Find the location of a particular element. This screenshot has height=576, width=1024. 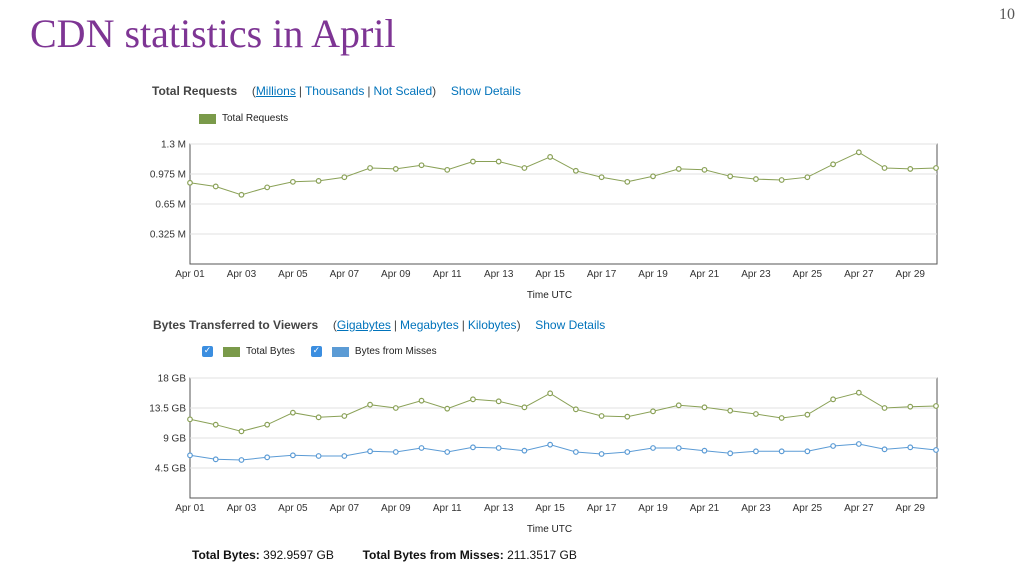

bytes-misses-checkbox: ✓ is located at coordinates (316, 351).